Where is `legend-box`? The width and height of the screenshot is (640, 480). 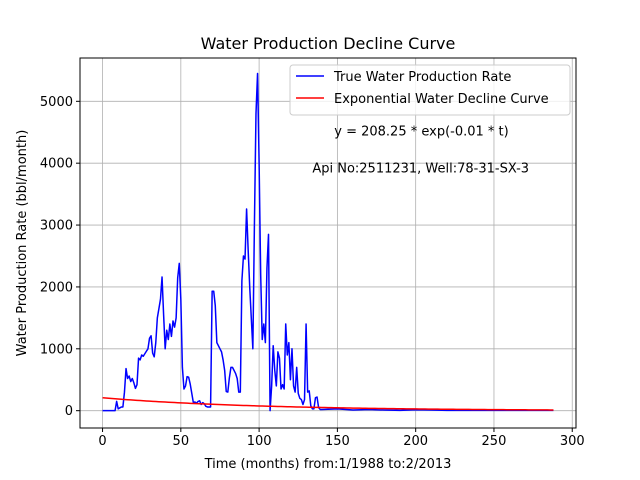 legend-box is located at coordinates (430, 90).